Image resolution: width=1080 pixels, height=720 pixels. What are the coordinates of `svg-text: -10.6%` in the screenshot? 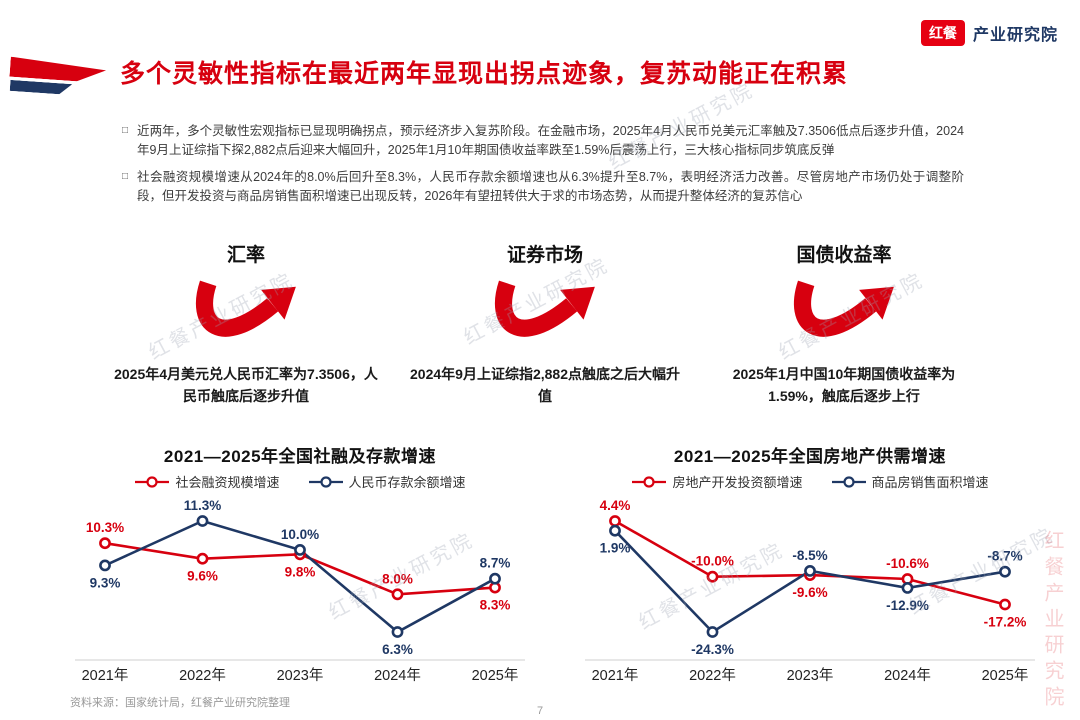 It's located at (907, 563).